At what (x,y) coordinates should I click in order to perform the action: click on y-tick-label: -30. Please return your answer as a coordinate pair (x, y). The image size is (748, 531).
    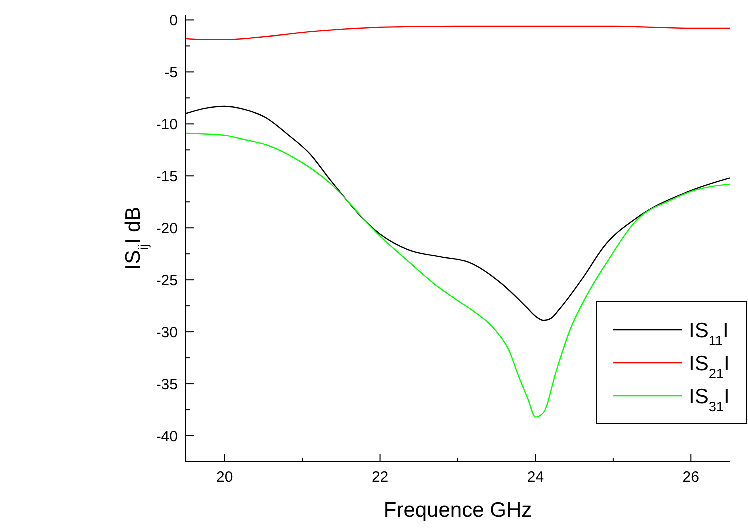
    Looking at the image, I should click on (167, 333).